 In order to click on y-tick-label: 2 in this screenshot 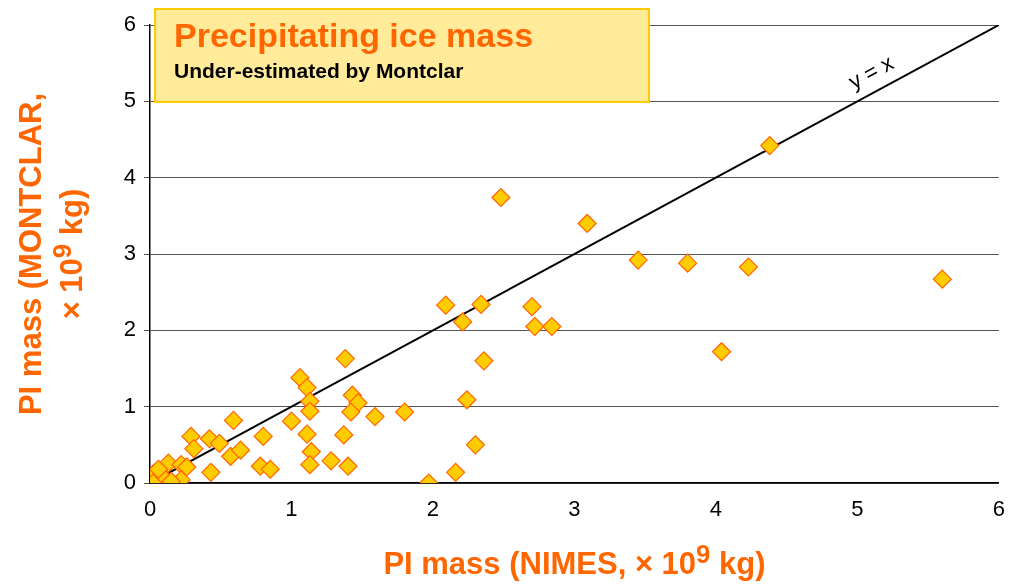, I will do `click(129, 329)`.